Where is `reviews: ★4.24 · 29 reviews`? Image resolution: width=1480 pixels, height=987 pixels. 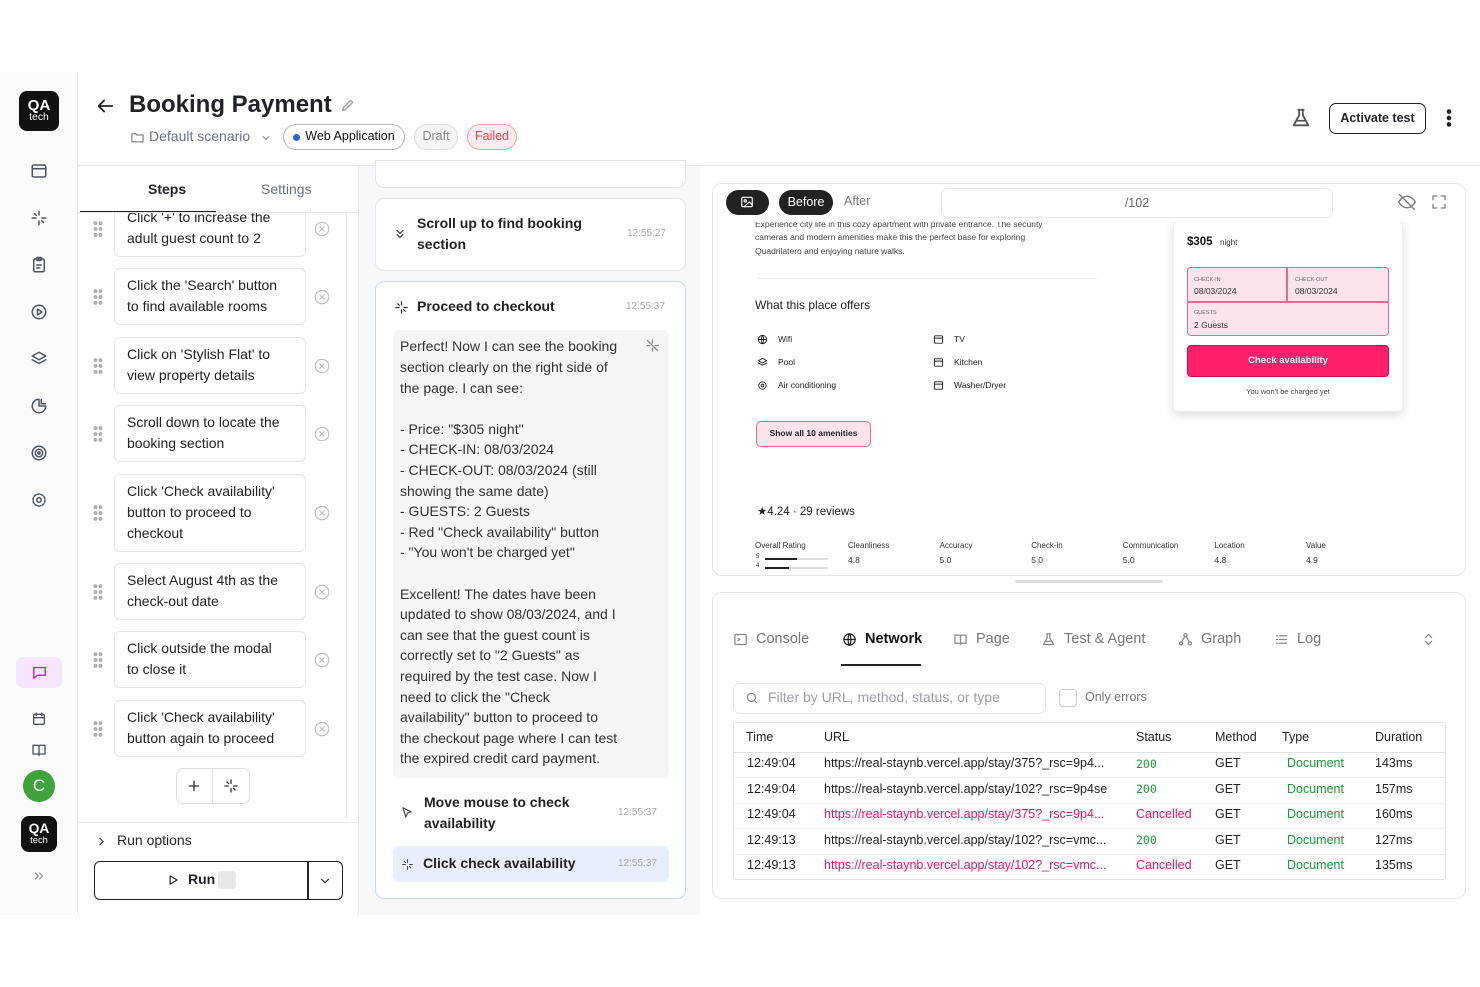 reviews: ★4.24 · 29 reviews is located at coordinates (806, 511).